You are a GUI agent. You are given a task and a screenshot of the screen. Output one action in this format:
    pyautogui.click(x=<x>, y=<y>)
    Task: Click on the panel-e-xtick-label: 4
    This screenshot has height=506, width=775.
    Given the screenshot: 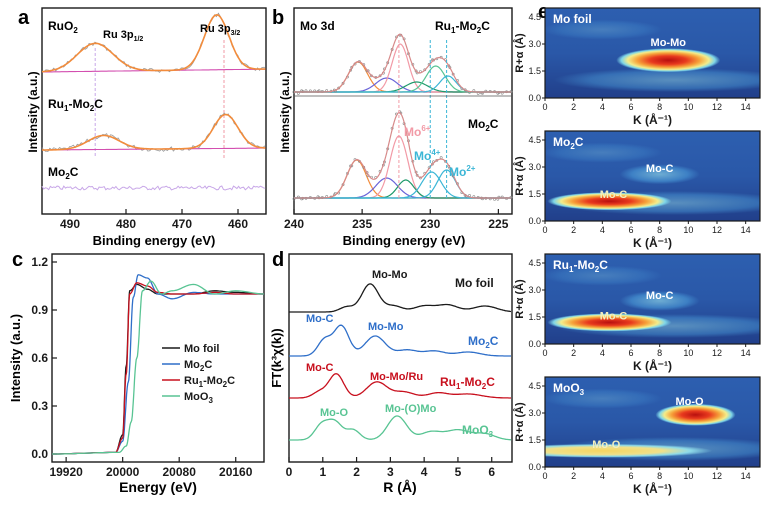 What is the action you would take?
    pyautogui.click(x=602, y=353)
    